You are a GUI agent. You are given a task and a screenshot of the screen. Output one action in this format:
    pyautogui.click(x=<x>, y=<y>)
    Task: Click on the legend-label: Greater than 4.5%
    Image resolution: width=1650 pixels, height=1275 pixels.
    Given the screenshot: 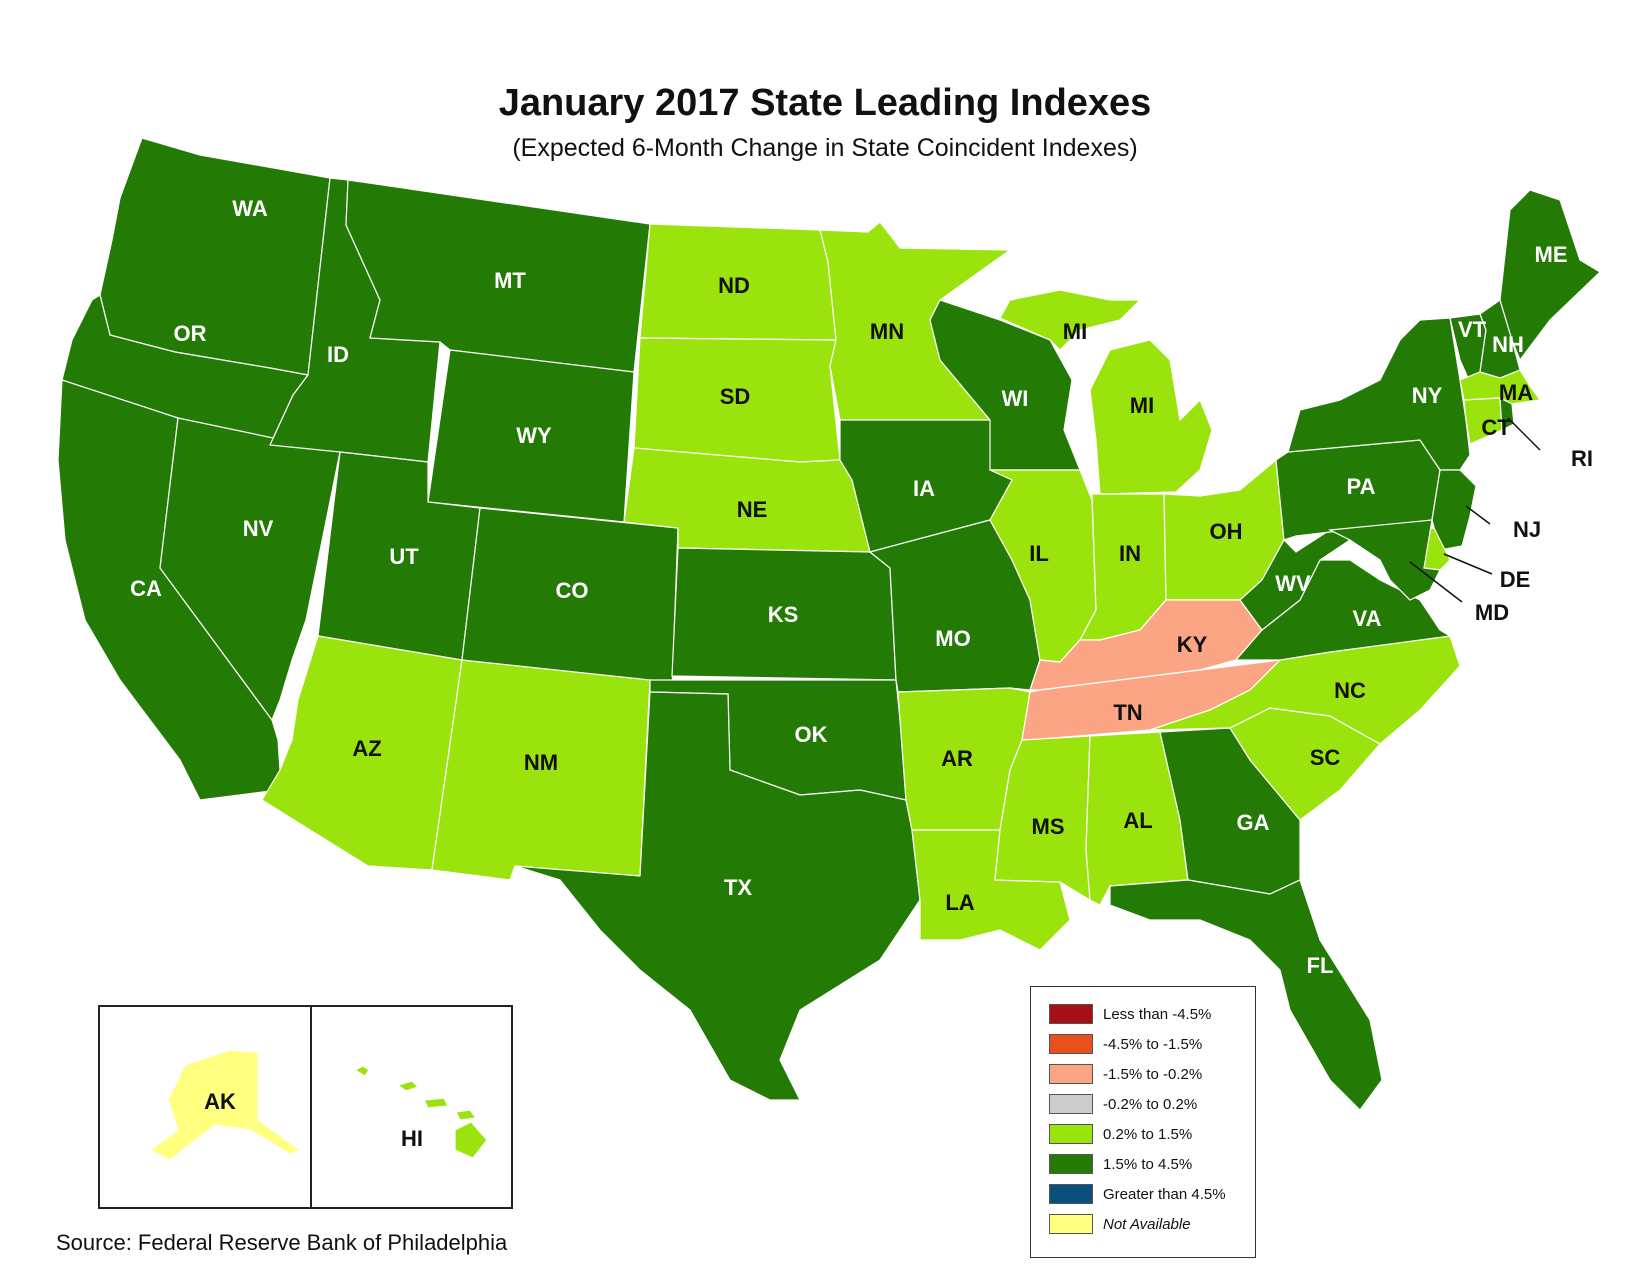 What is the action you would take?
    pyautogui.click(x=1164, y=1194)
    